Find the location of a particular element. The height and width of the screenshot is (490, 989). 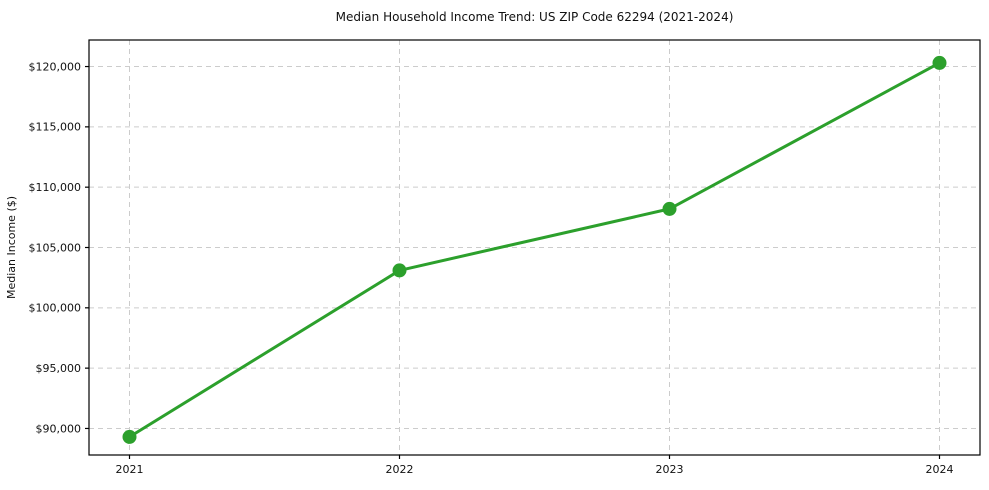

y-tick-label: $100,000 is located at coordinates (55, 308).